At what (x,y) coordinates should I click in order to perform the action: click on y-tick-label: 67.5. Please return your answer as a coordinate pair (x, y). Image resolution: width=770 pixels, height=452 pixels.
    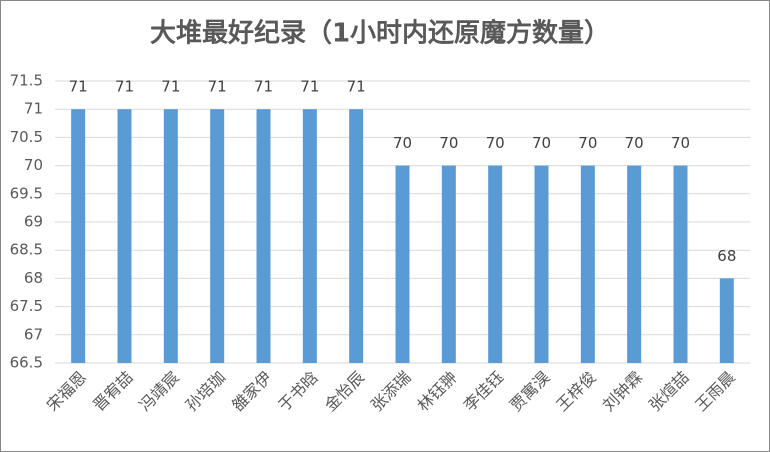
    Looking at the image, I should click on (26, 306).